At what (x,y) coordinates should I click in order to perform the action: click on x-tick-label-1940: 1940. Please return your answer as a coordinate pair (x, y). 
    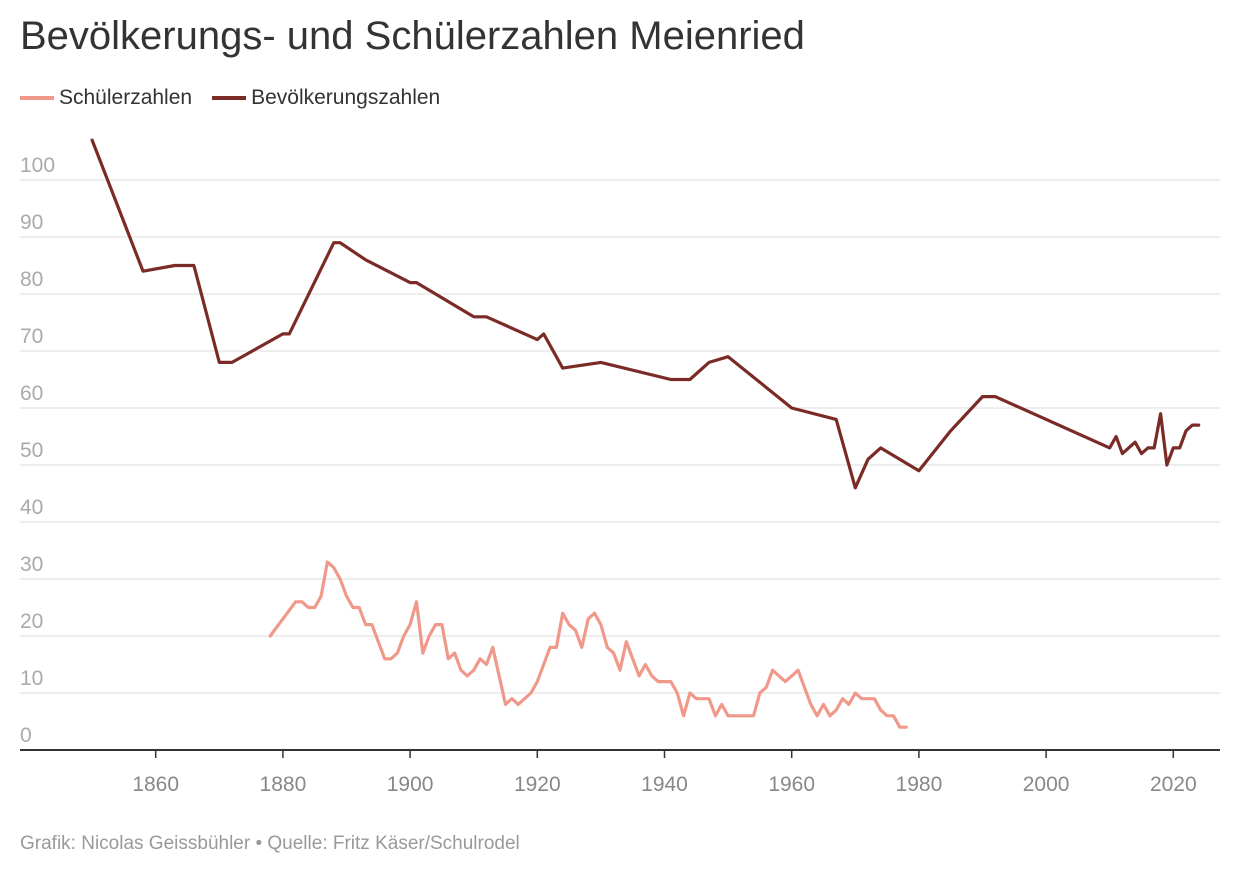
    Looking at the image, I should click on (664, 784).